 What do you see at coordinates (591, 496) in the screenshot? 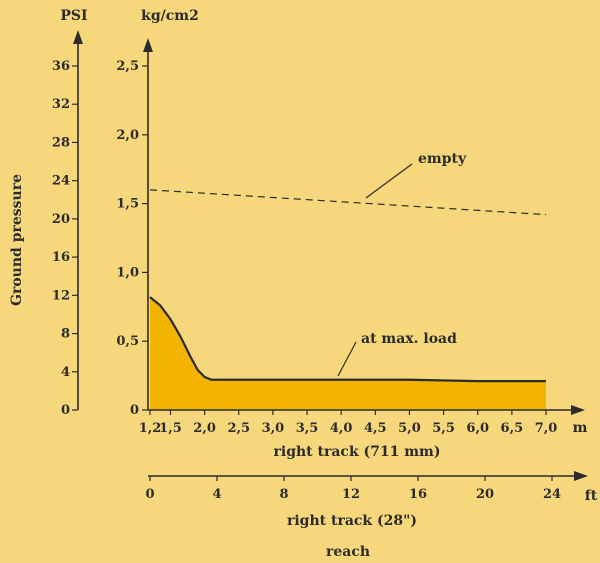
I see `ft-unit-label: ft` at bounding box center [591, 496].